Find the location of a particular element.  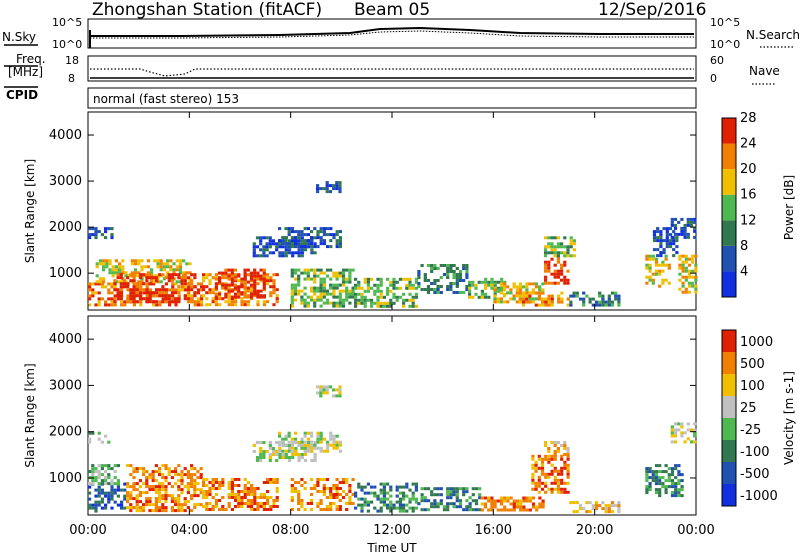

x-tick-label: 12:00 is located at coordinates (391, 530).